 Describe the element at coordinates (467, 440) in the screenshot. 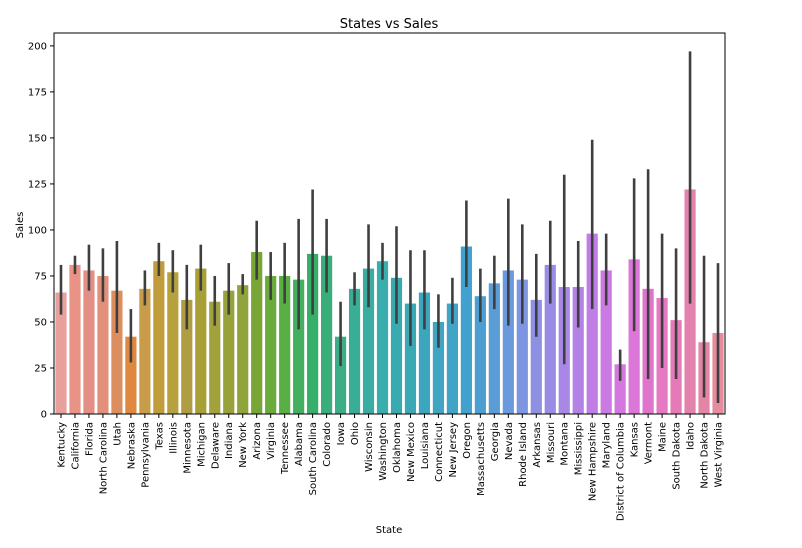

I see `x-tick-label: Oregon` at that location.